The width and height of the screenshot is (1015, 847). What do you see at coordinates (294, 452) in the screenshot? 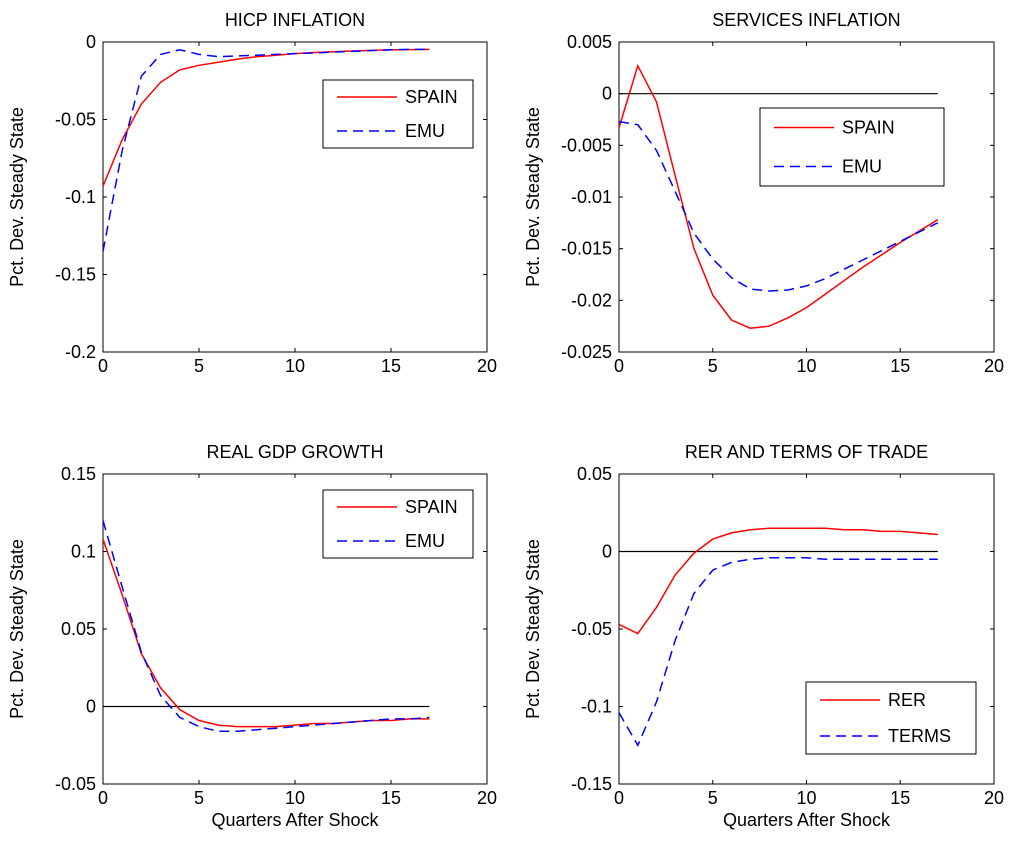
I see `chart-title: REAL GDP GROWTH` at bounding box center [294, 452].